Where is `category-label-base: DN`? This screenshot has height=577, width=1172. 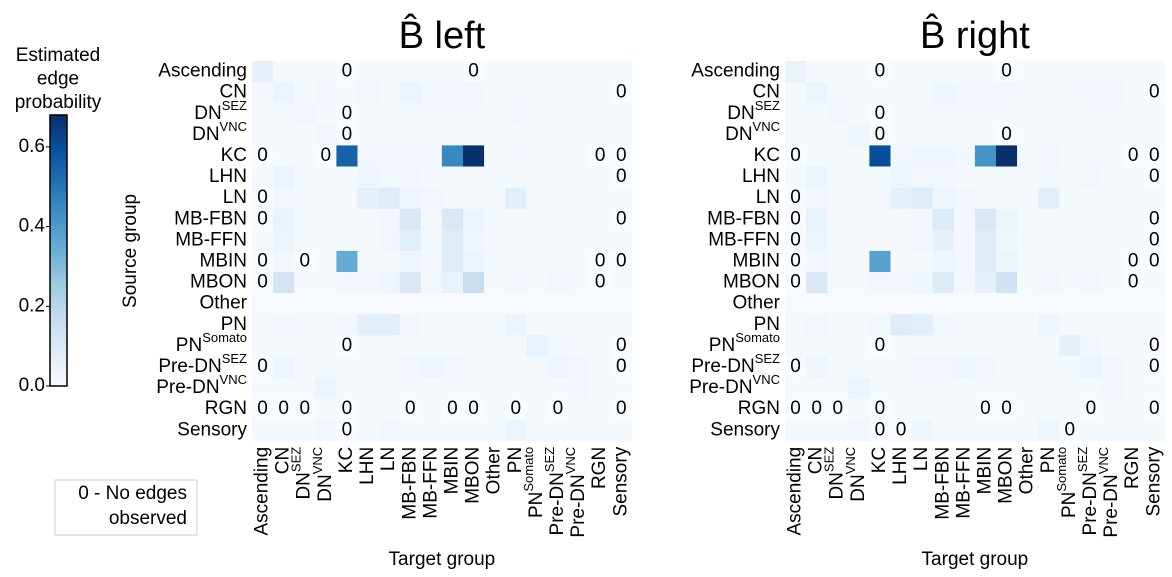 category-label-base: DN is located at coordinates (304, 485).